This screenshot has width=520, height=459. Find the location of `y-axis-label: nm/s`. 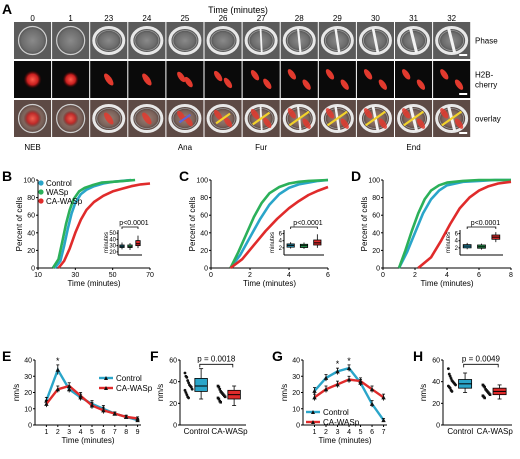

y-axis-label: nm/s is located at coordinates (284, 392).